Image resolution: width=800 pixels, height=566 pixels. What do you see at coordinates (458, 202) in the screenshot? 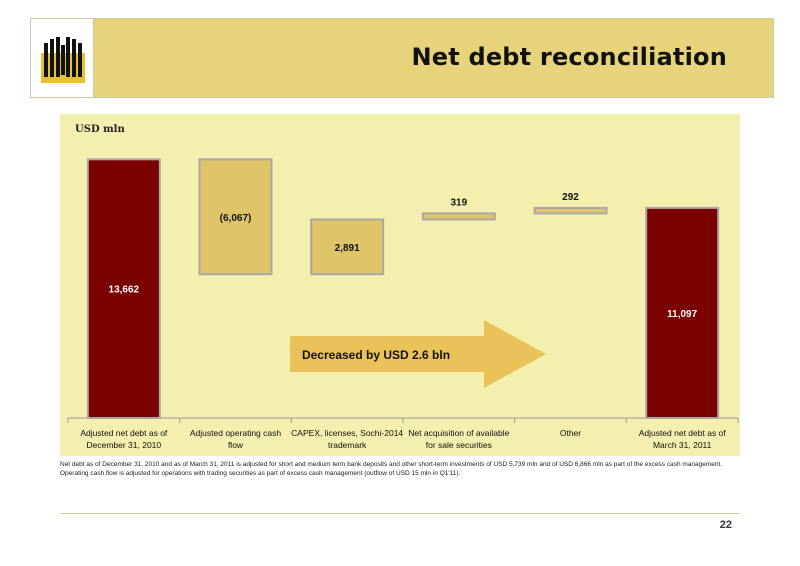
I see `data-label-4: 319` at bounding box center [458, 202].